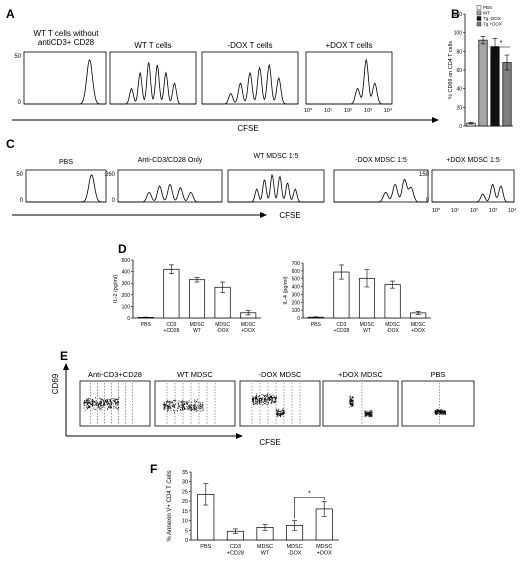 This screenshot has height=575, width=520. Describe the element at coordinates (455, 211) in the screenshot. I see `panel-c-xtick: 10¹` at that location.